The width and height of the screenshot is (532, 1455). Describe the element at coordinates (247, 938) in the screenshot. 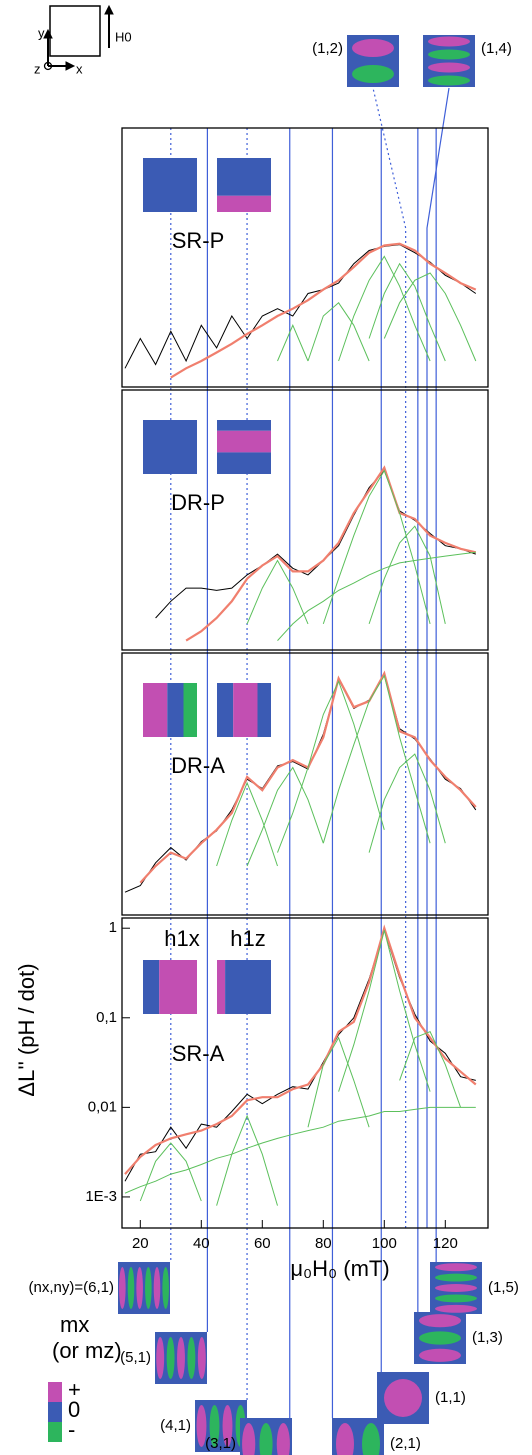

I see `annotation: h1z` at that location.